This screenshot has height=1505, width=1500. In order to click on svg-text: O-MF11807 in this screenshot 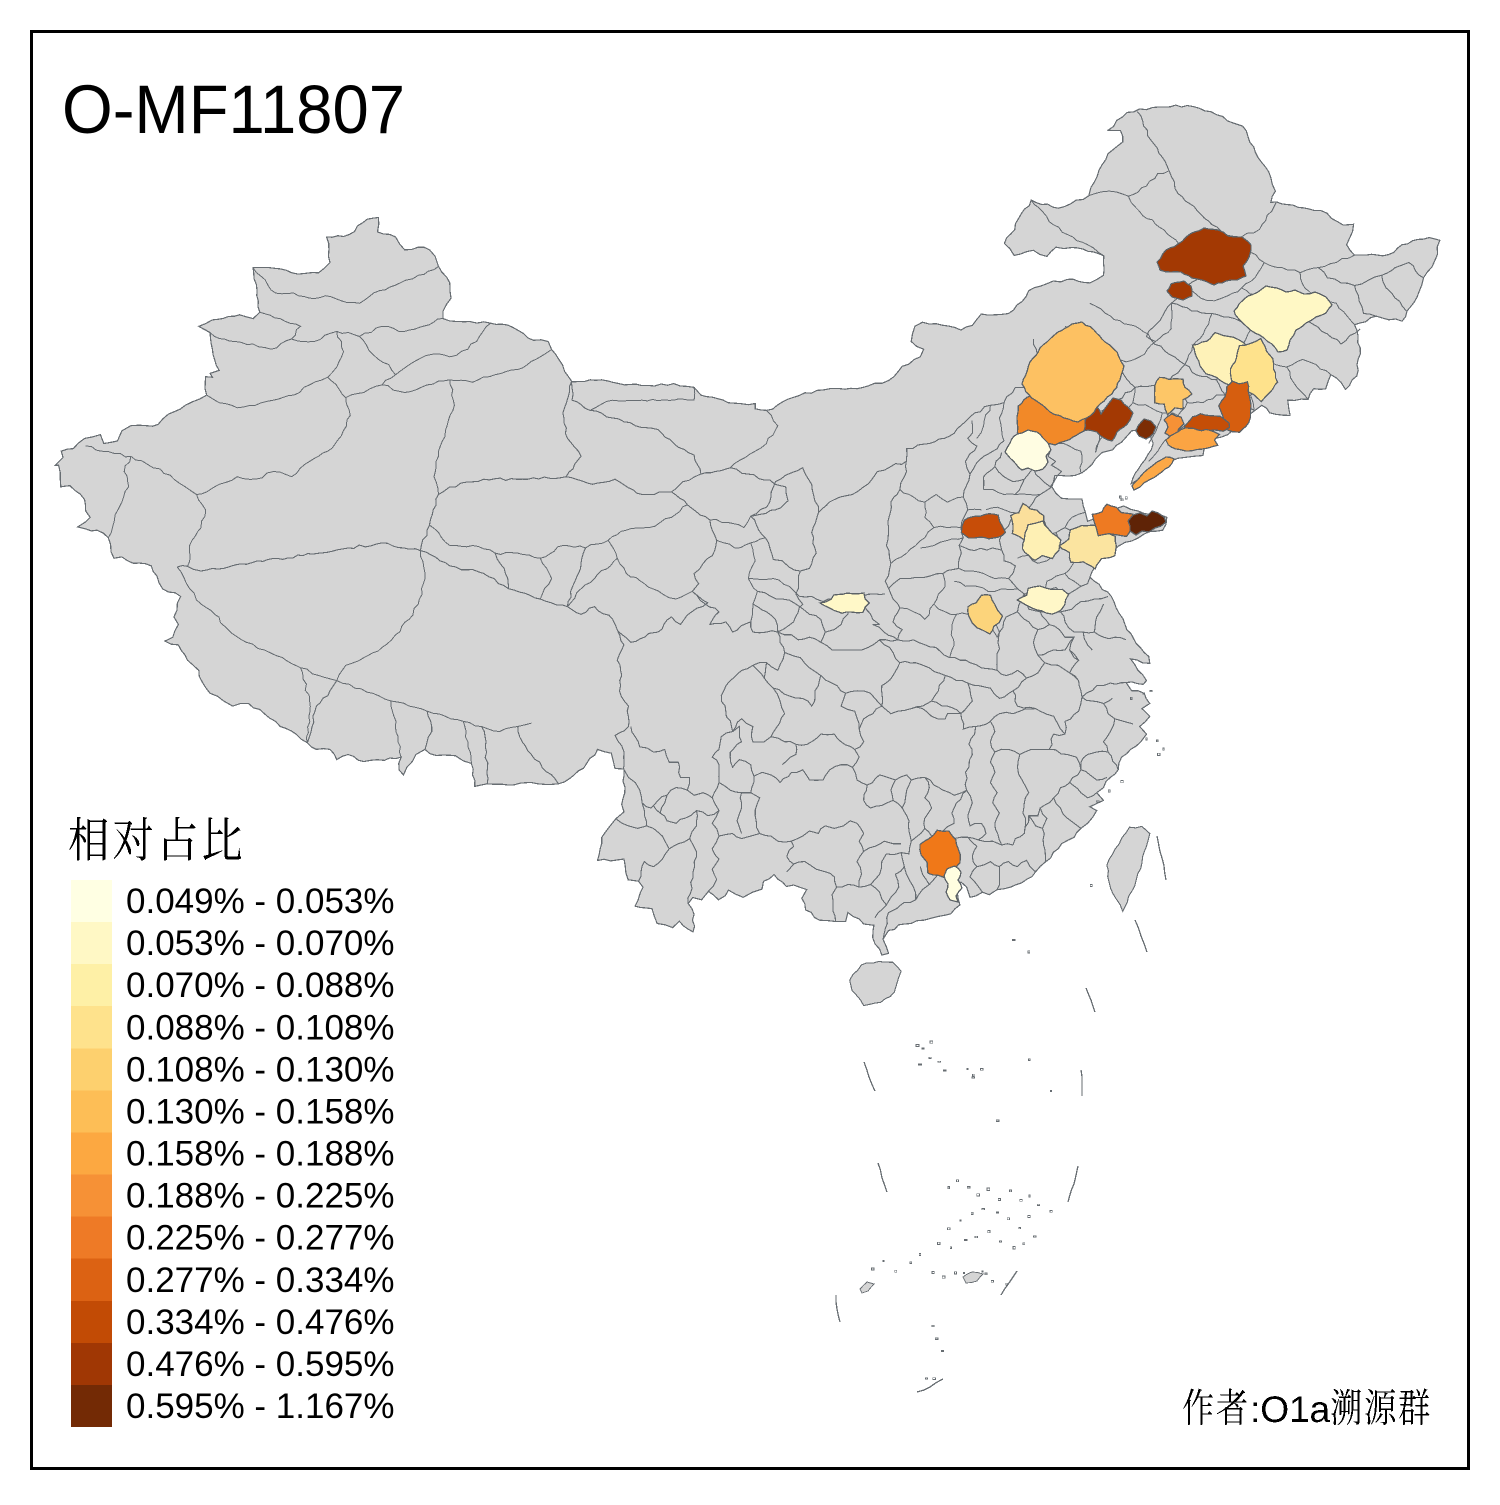, I will do `click(233, 109)`.